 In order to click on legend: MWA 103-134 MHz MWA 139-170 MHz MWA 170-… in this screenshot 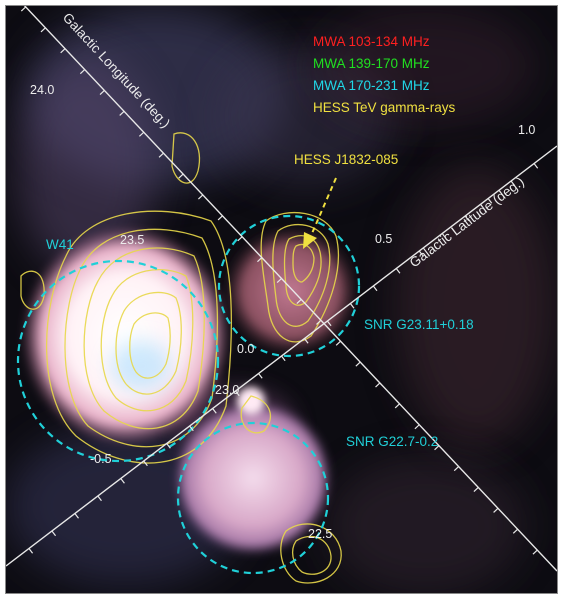, I will do `click(384, 74)`.